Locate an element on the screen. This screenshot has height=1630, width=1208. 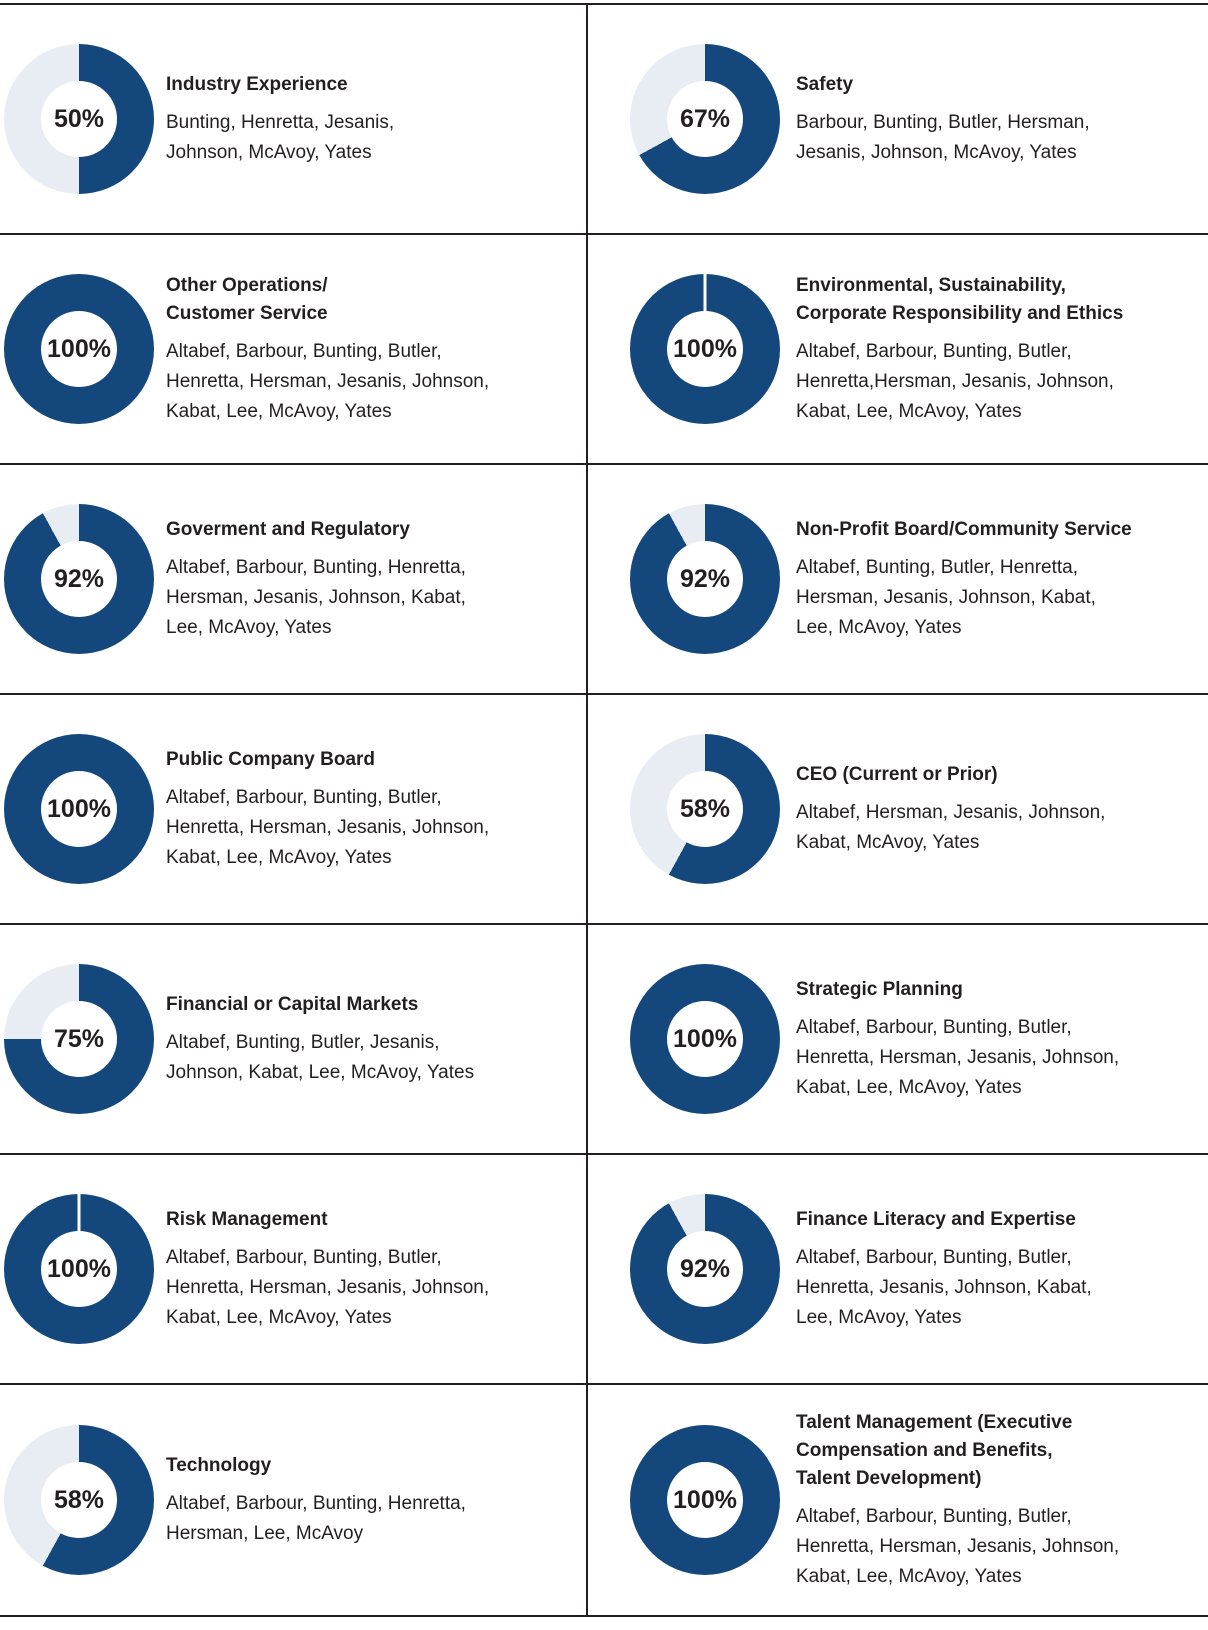
director-names-line: Altabef, Hersman, Jesanis, Johnson, is located at coordinates (951, 812).